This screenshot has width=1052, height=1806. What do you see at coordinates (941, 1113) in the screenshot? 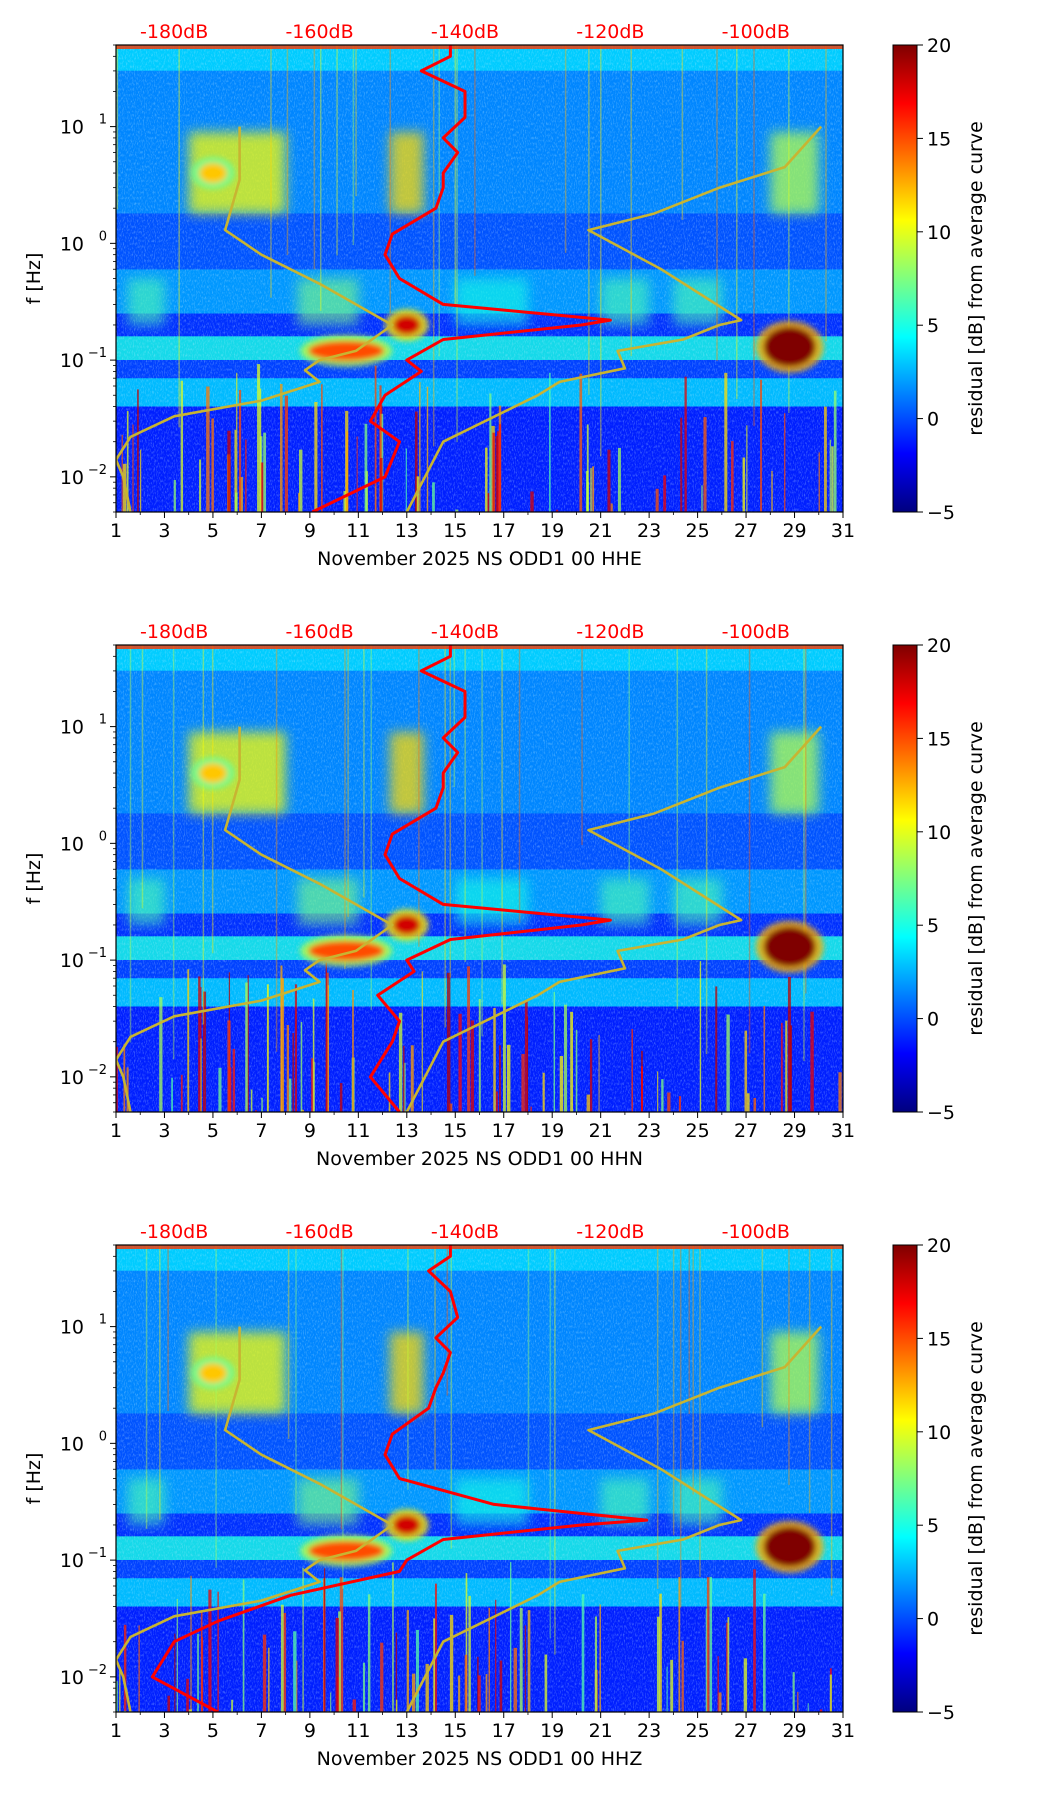
I see `colorbar-tick-label: −5` at bounding box center [941, 1113].